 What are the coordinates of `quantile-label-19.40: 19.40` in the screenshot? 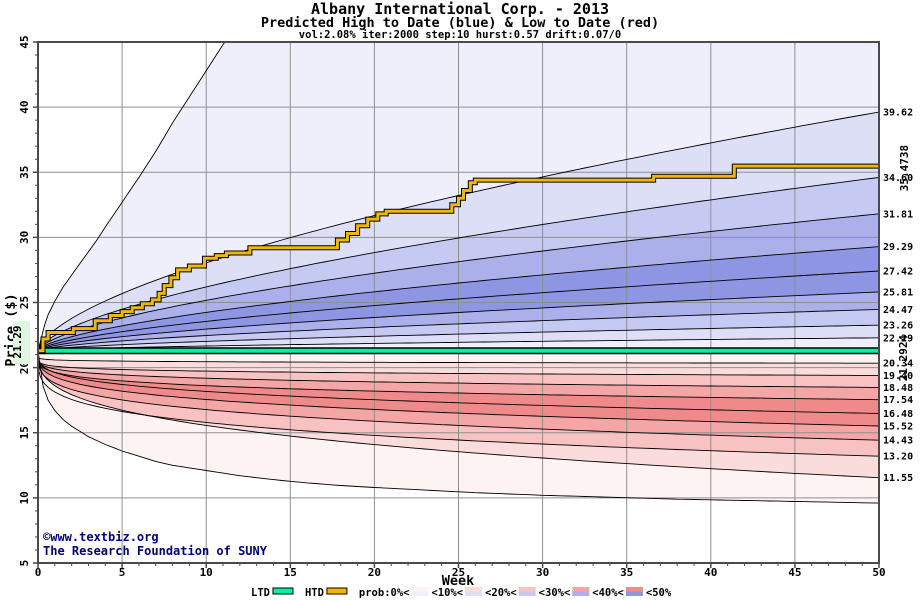 It's located at (898, 376).